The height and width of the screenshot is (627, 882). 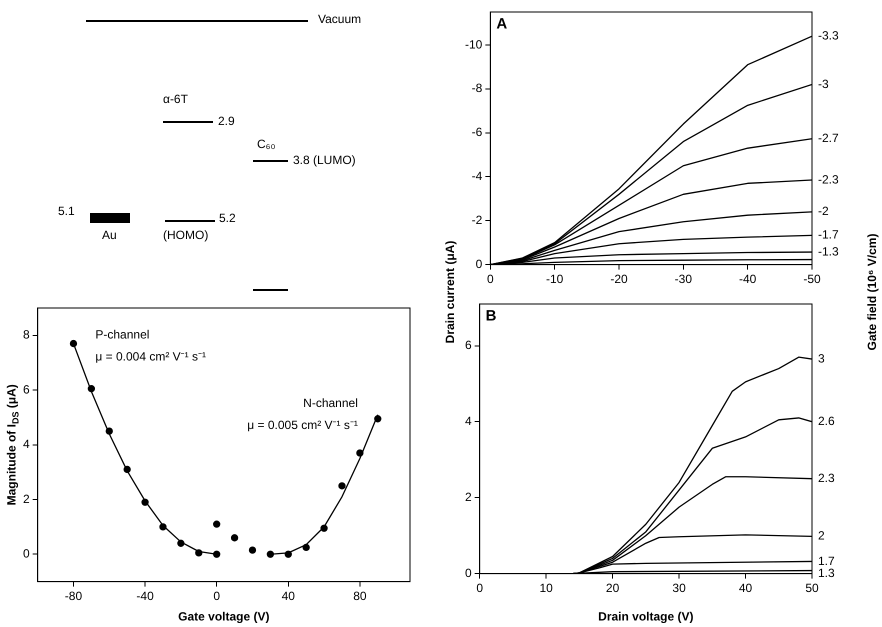 What do you see at coordinates (829, 179) in the screenshot?
I see `series-label: -2.3` at bounding box center [829, 179].